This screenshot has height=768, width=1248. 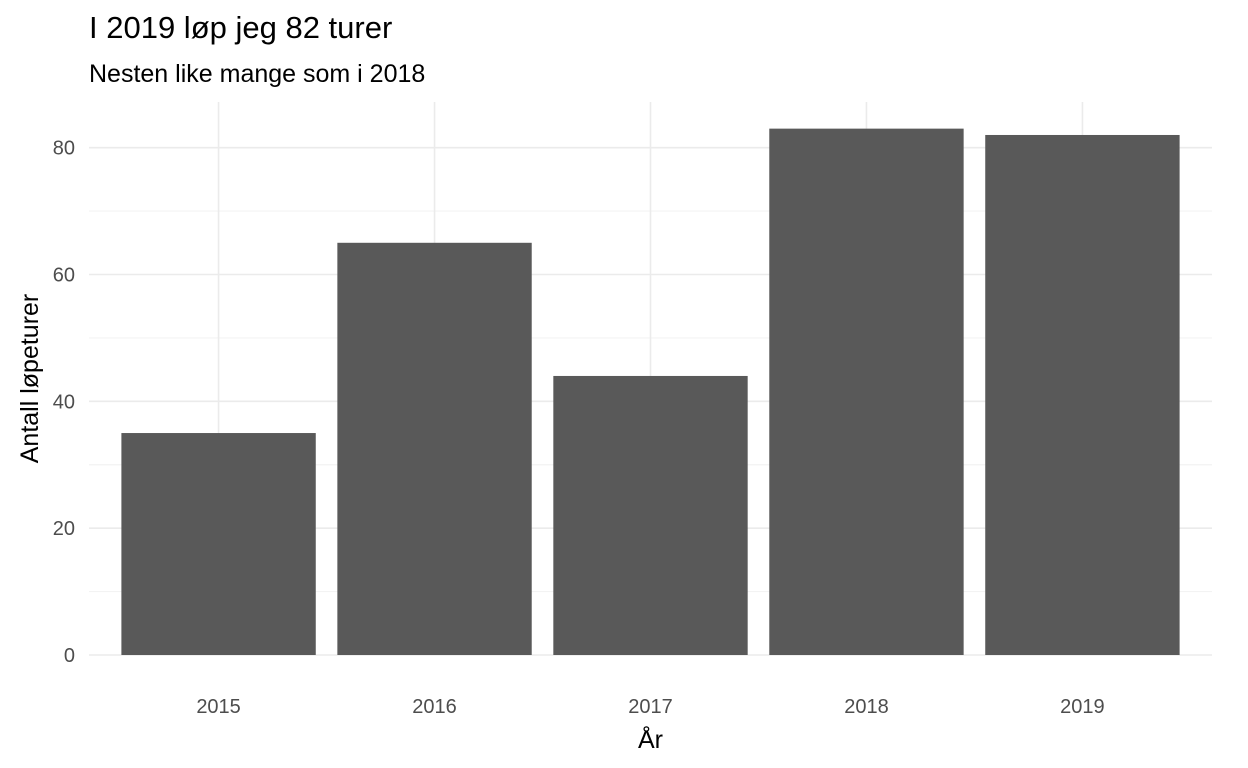 What do you see at coordinates (64, 275) in the screenshot?
I see `y-tick-label: 60` at bounding box center [64, 275].